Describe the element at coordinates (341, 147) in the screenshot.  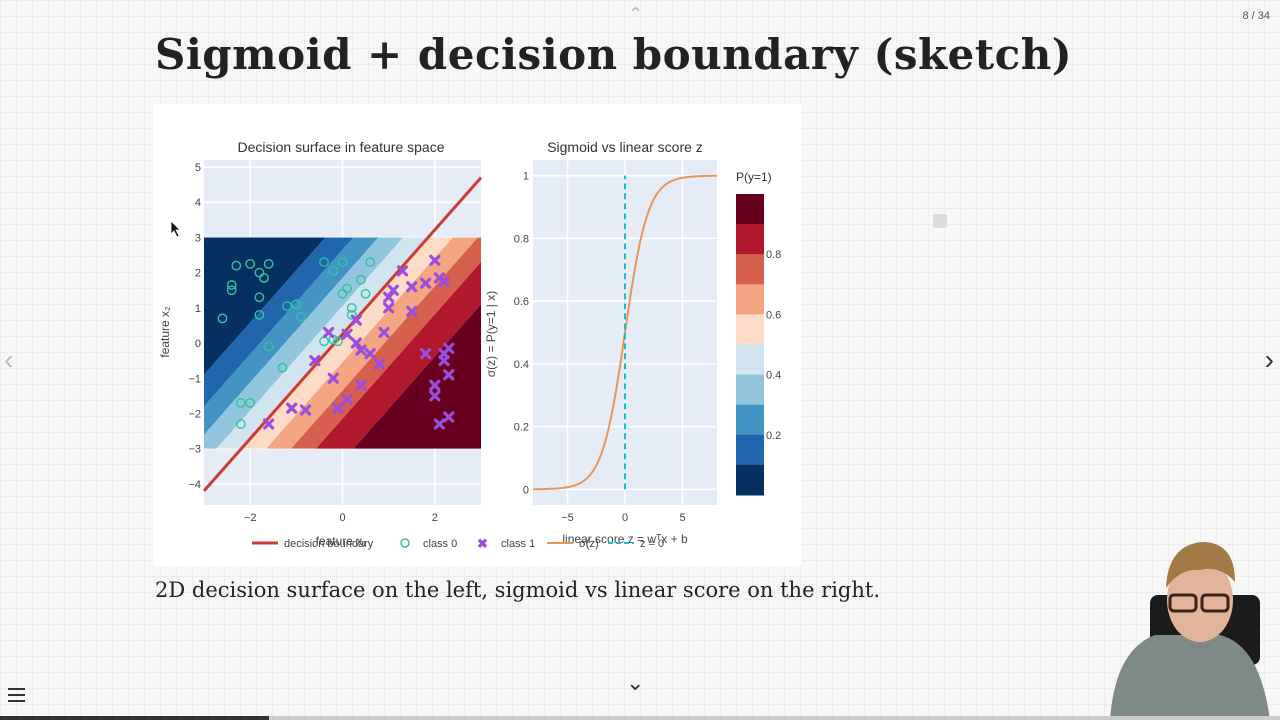
I see `left-plot-title: Decision surface in feature space` at that location.